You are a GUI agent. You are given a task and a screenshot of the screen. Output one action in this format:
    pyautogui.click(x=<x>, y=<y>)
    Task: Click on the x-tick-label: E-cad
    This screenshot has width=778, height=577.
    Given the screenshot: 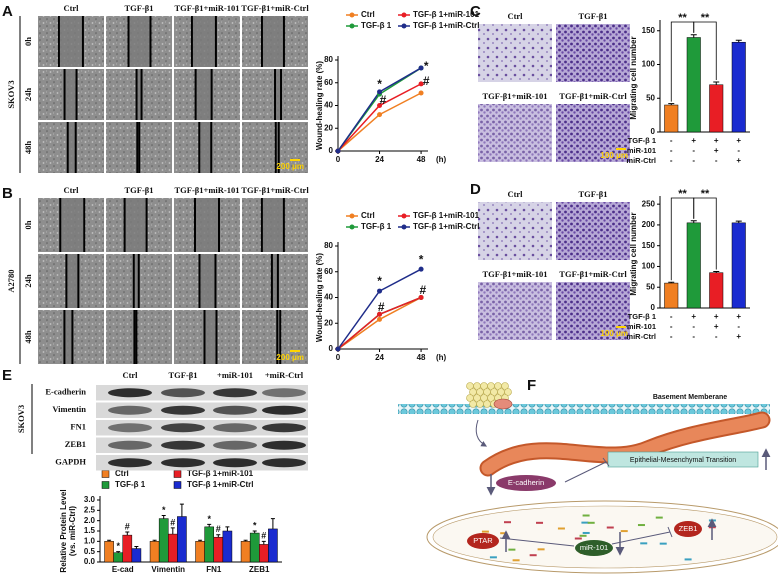 What is the action you would take?
    pyautogui.click(x=123, y=569)
    